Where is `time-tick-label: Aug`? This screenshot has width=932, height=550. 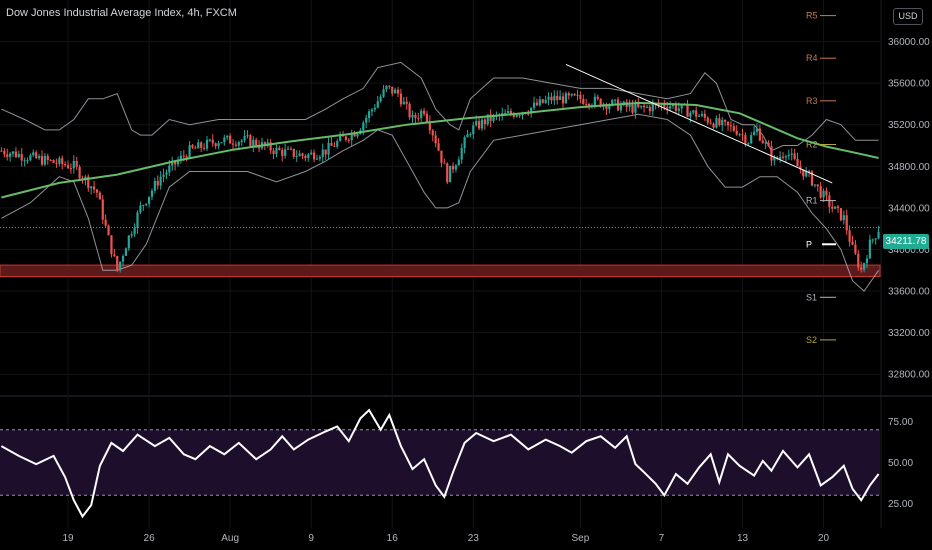 time-tick-label: Aug is located at coordinates (230, 538).